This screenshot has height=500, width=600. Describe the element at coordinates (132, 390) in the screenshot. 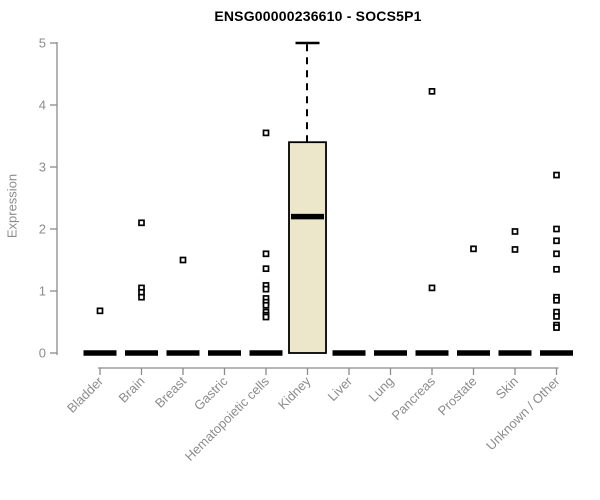

I see `x-tick-label: Brain` at that location.